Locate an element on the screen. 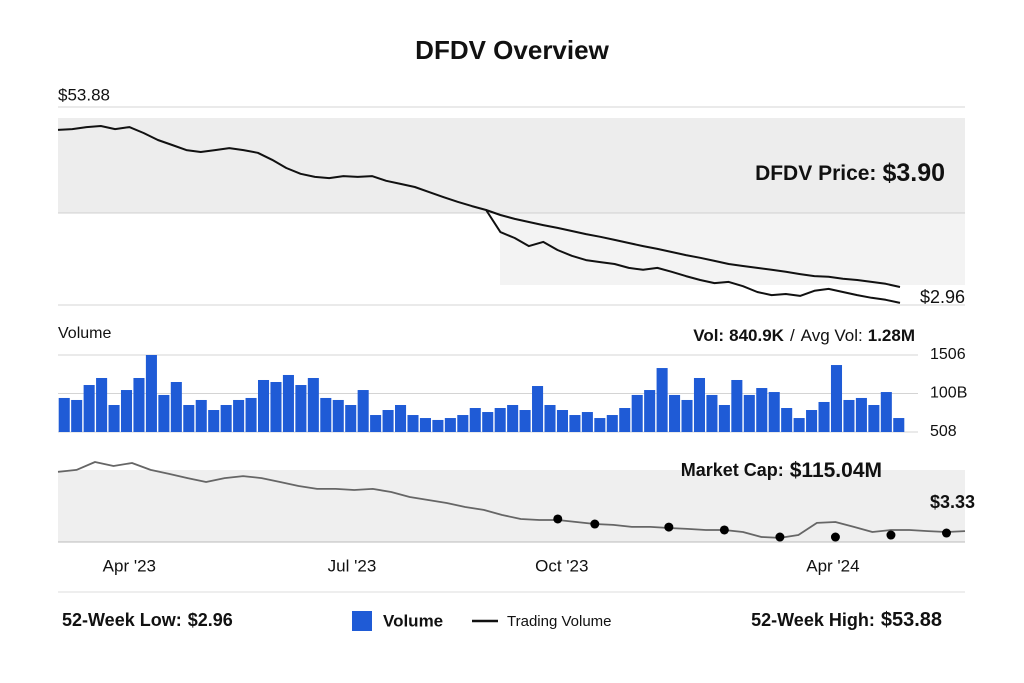 This screenshot has height=683, width=1024. avg-label: Avg Vol: is located at coordinates (832, 335).